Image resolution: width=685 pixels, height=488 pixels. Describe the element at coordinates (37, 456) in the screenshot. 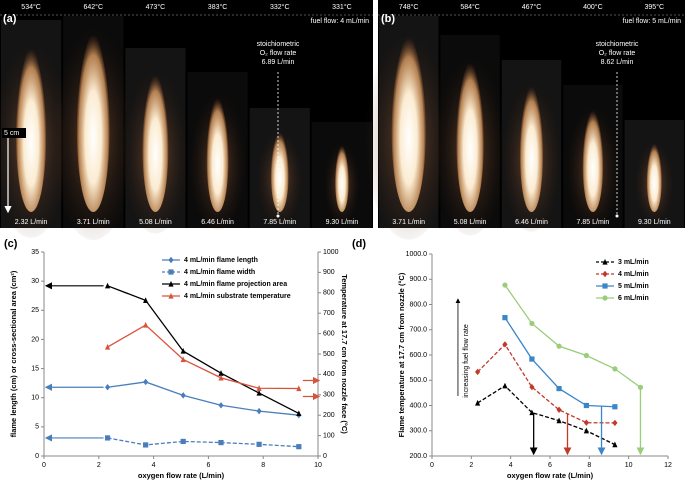

I see `y-tick-label: 0` at that location.